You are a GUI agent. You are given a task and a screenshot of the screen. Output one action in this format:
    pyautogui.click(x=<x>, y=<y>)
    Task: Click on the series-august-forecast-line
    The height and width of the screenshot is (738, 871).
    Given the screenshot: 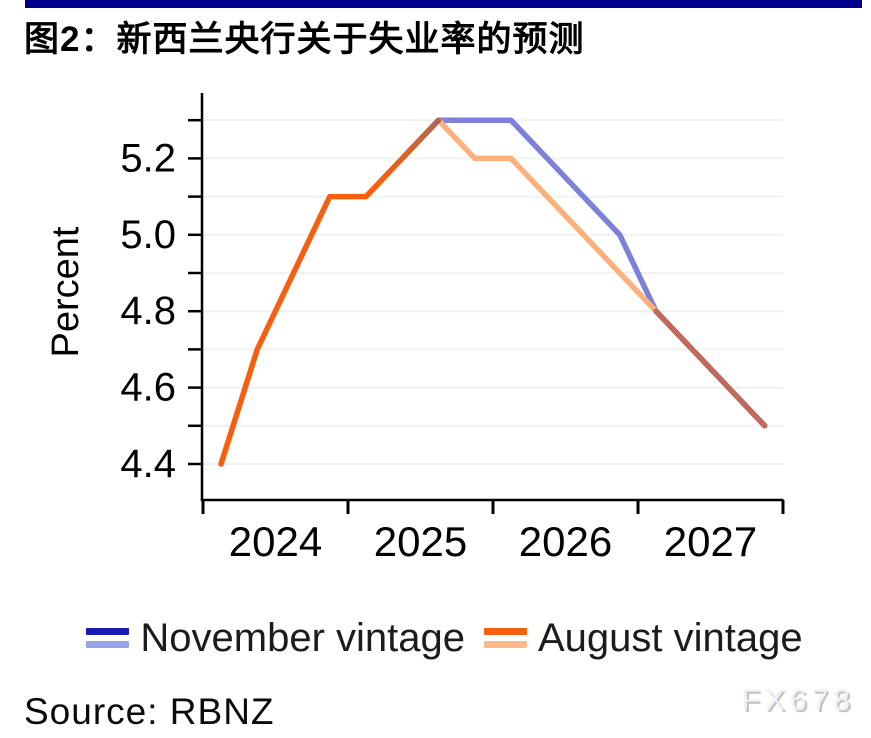 What is the action you would take?
    pyautogui.click(x=547, y=215)
    